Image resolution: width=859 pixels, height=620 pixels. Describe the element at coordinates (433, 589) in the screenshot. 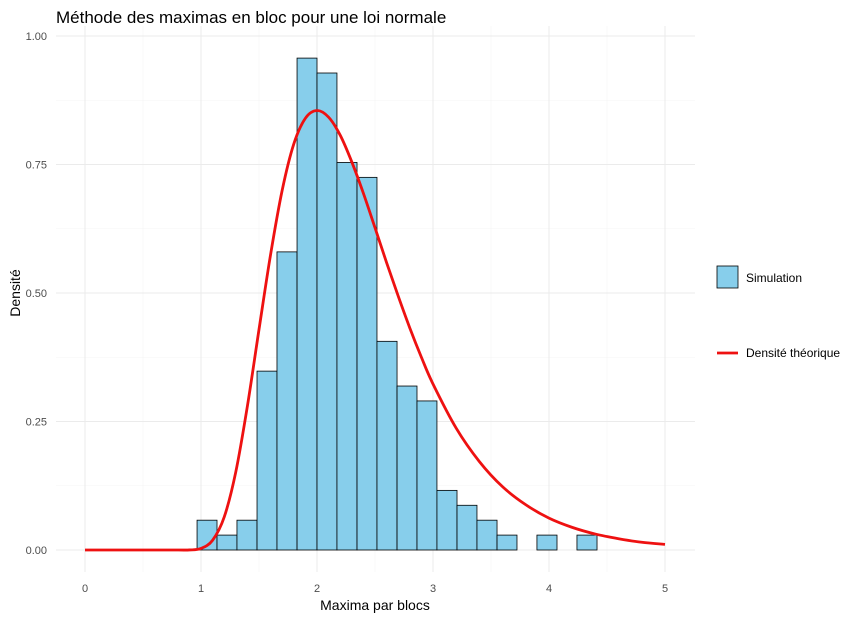

I see `x-tick-label: 3` at that location.